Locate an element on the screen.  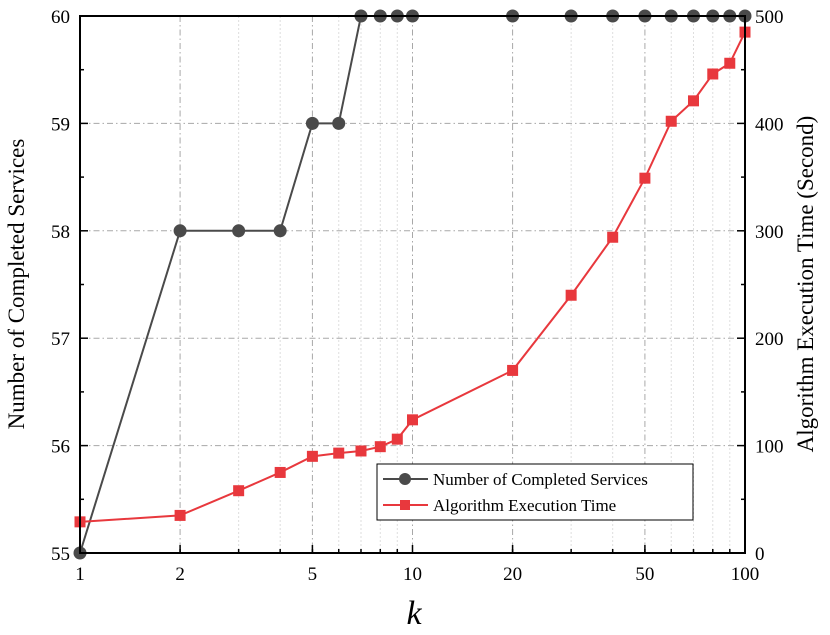
y-right-tick-label: 400 is located at coordinates (769, 124).